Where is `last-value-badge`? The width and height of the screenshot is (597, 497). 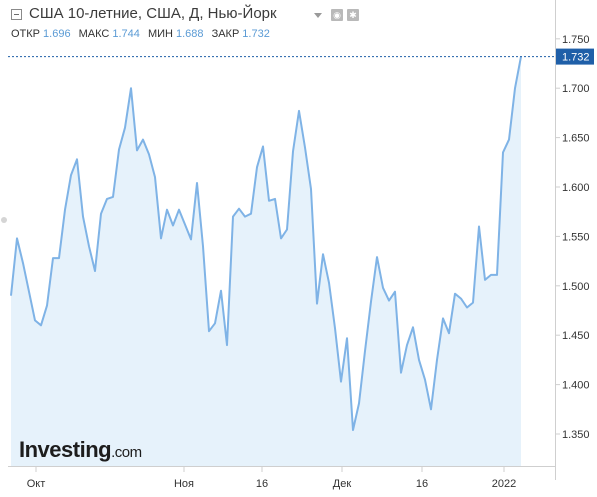
last-value-badge is located at coordinates (575, 56).